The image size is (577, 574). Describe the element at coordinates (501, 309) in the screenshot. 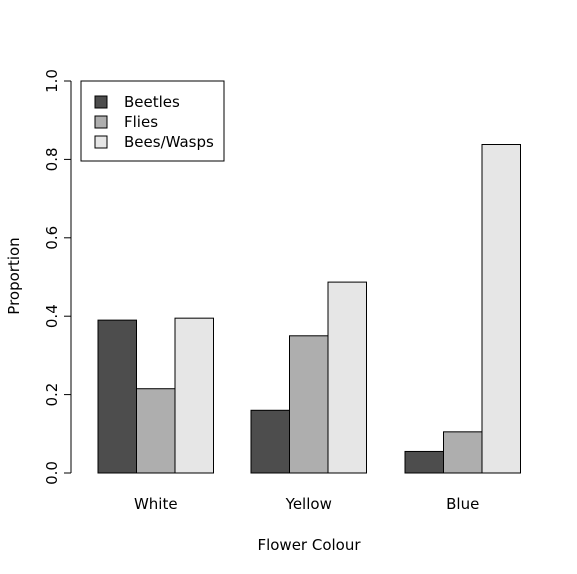

I see `bar-blue-bees-wasps` at that location.